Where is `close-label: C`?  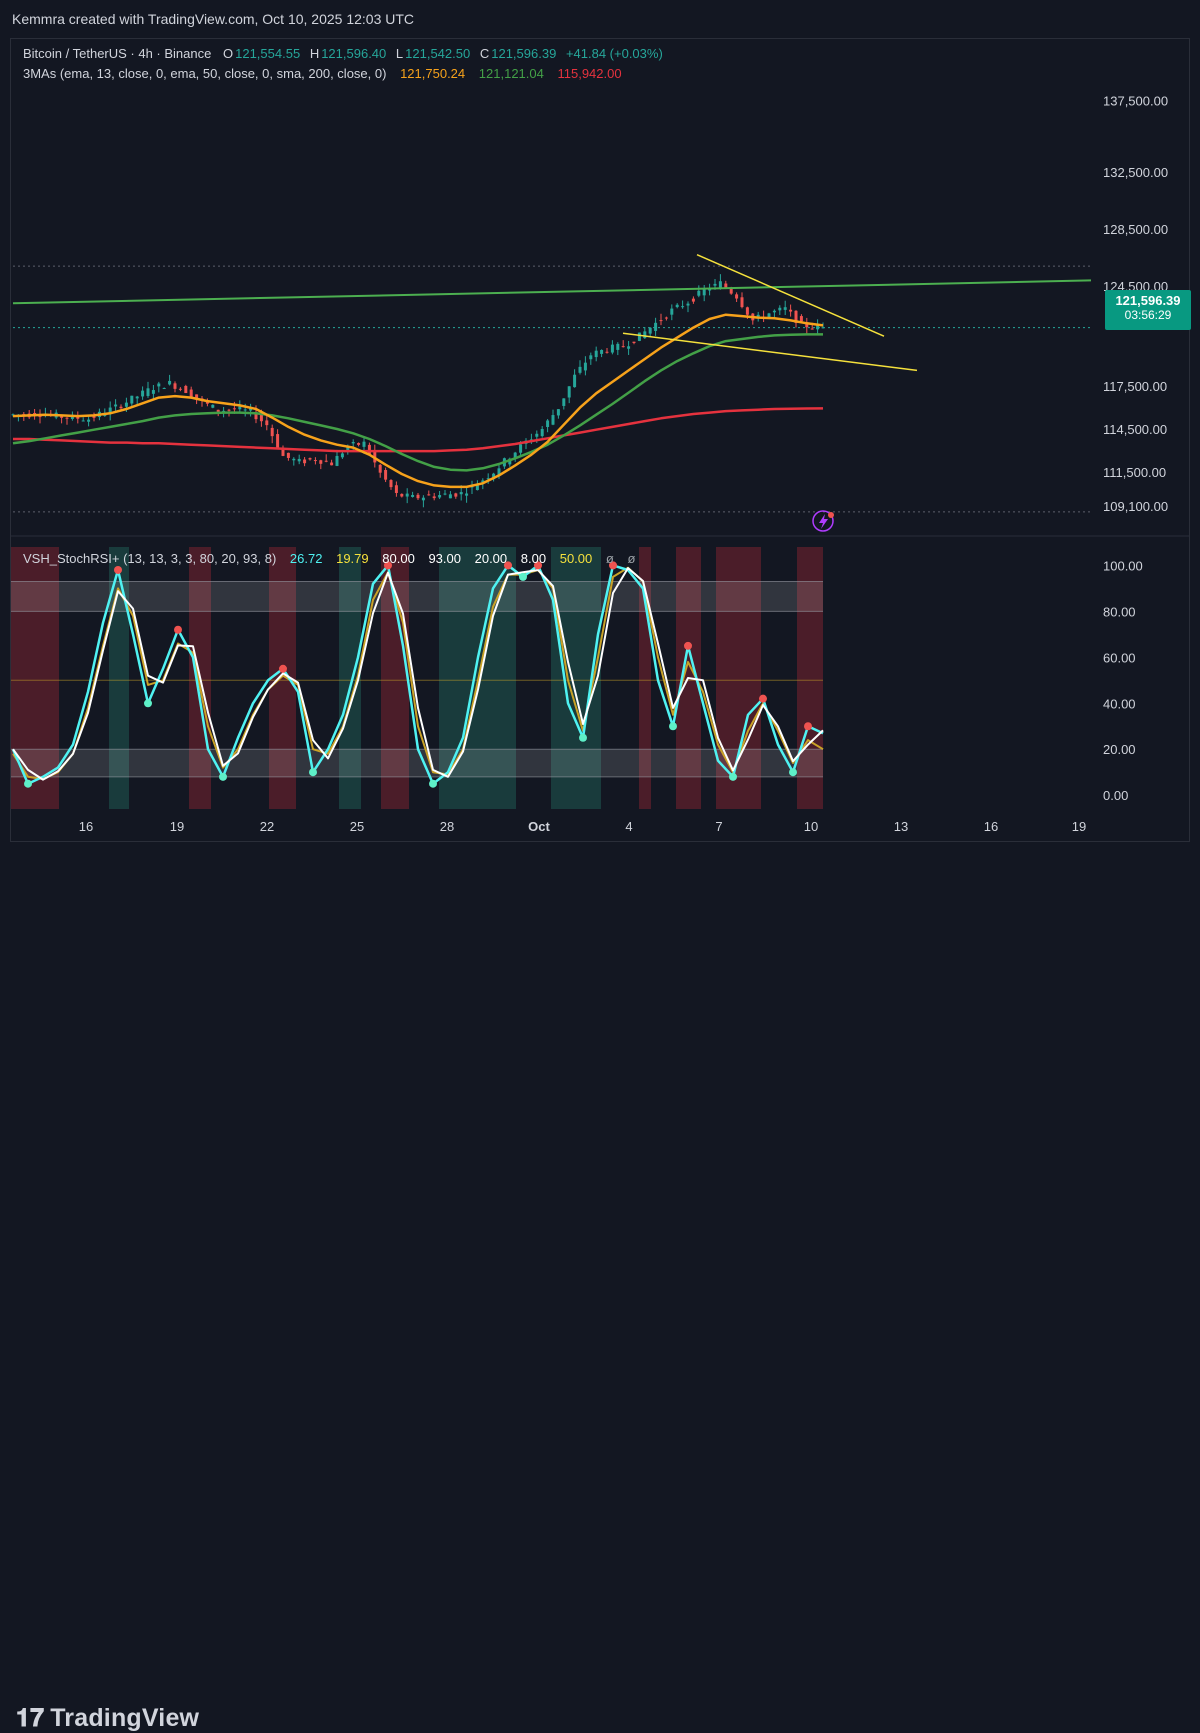 close-label: C is located at coordinates (484, 53).